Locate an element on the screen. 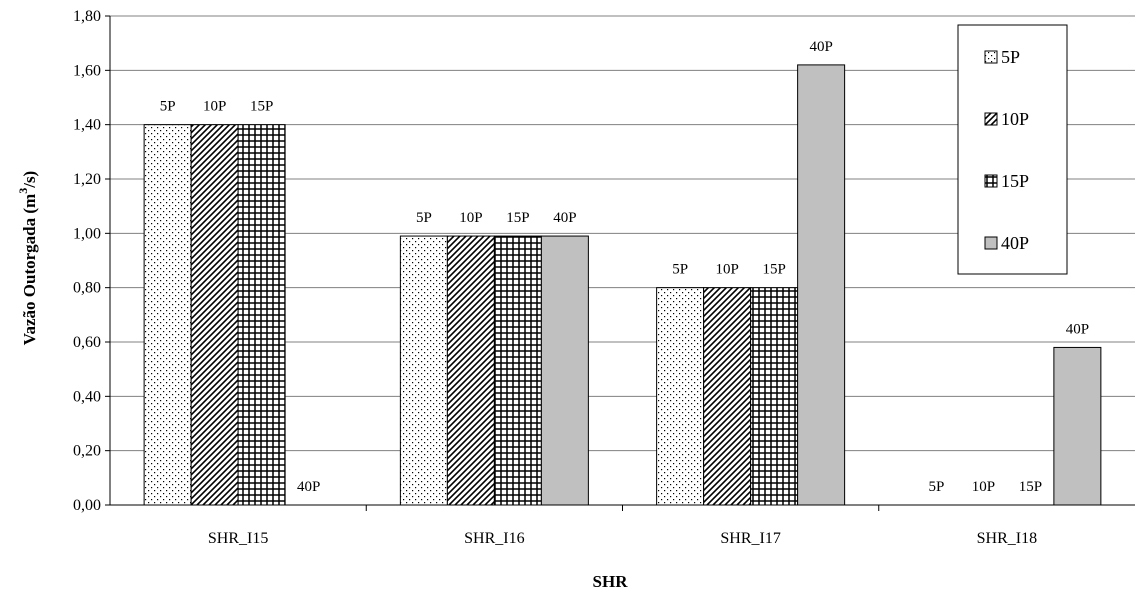 Image resolution: width=1136 pixels, height=594 pixels. y-tick-label: 1,80 is located at coordinates (87, 16).